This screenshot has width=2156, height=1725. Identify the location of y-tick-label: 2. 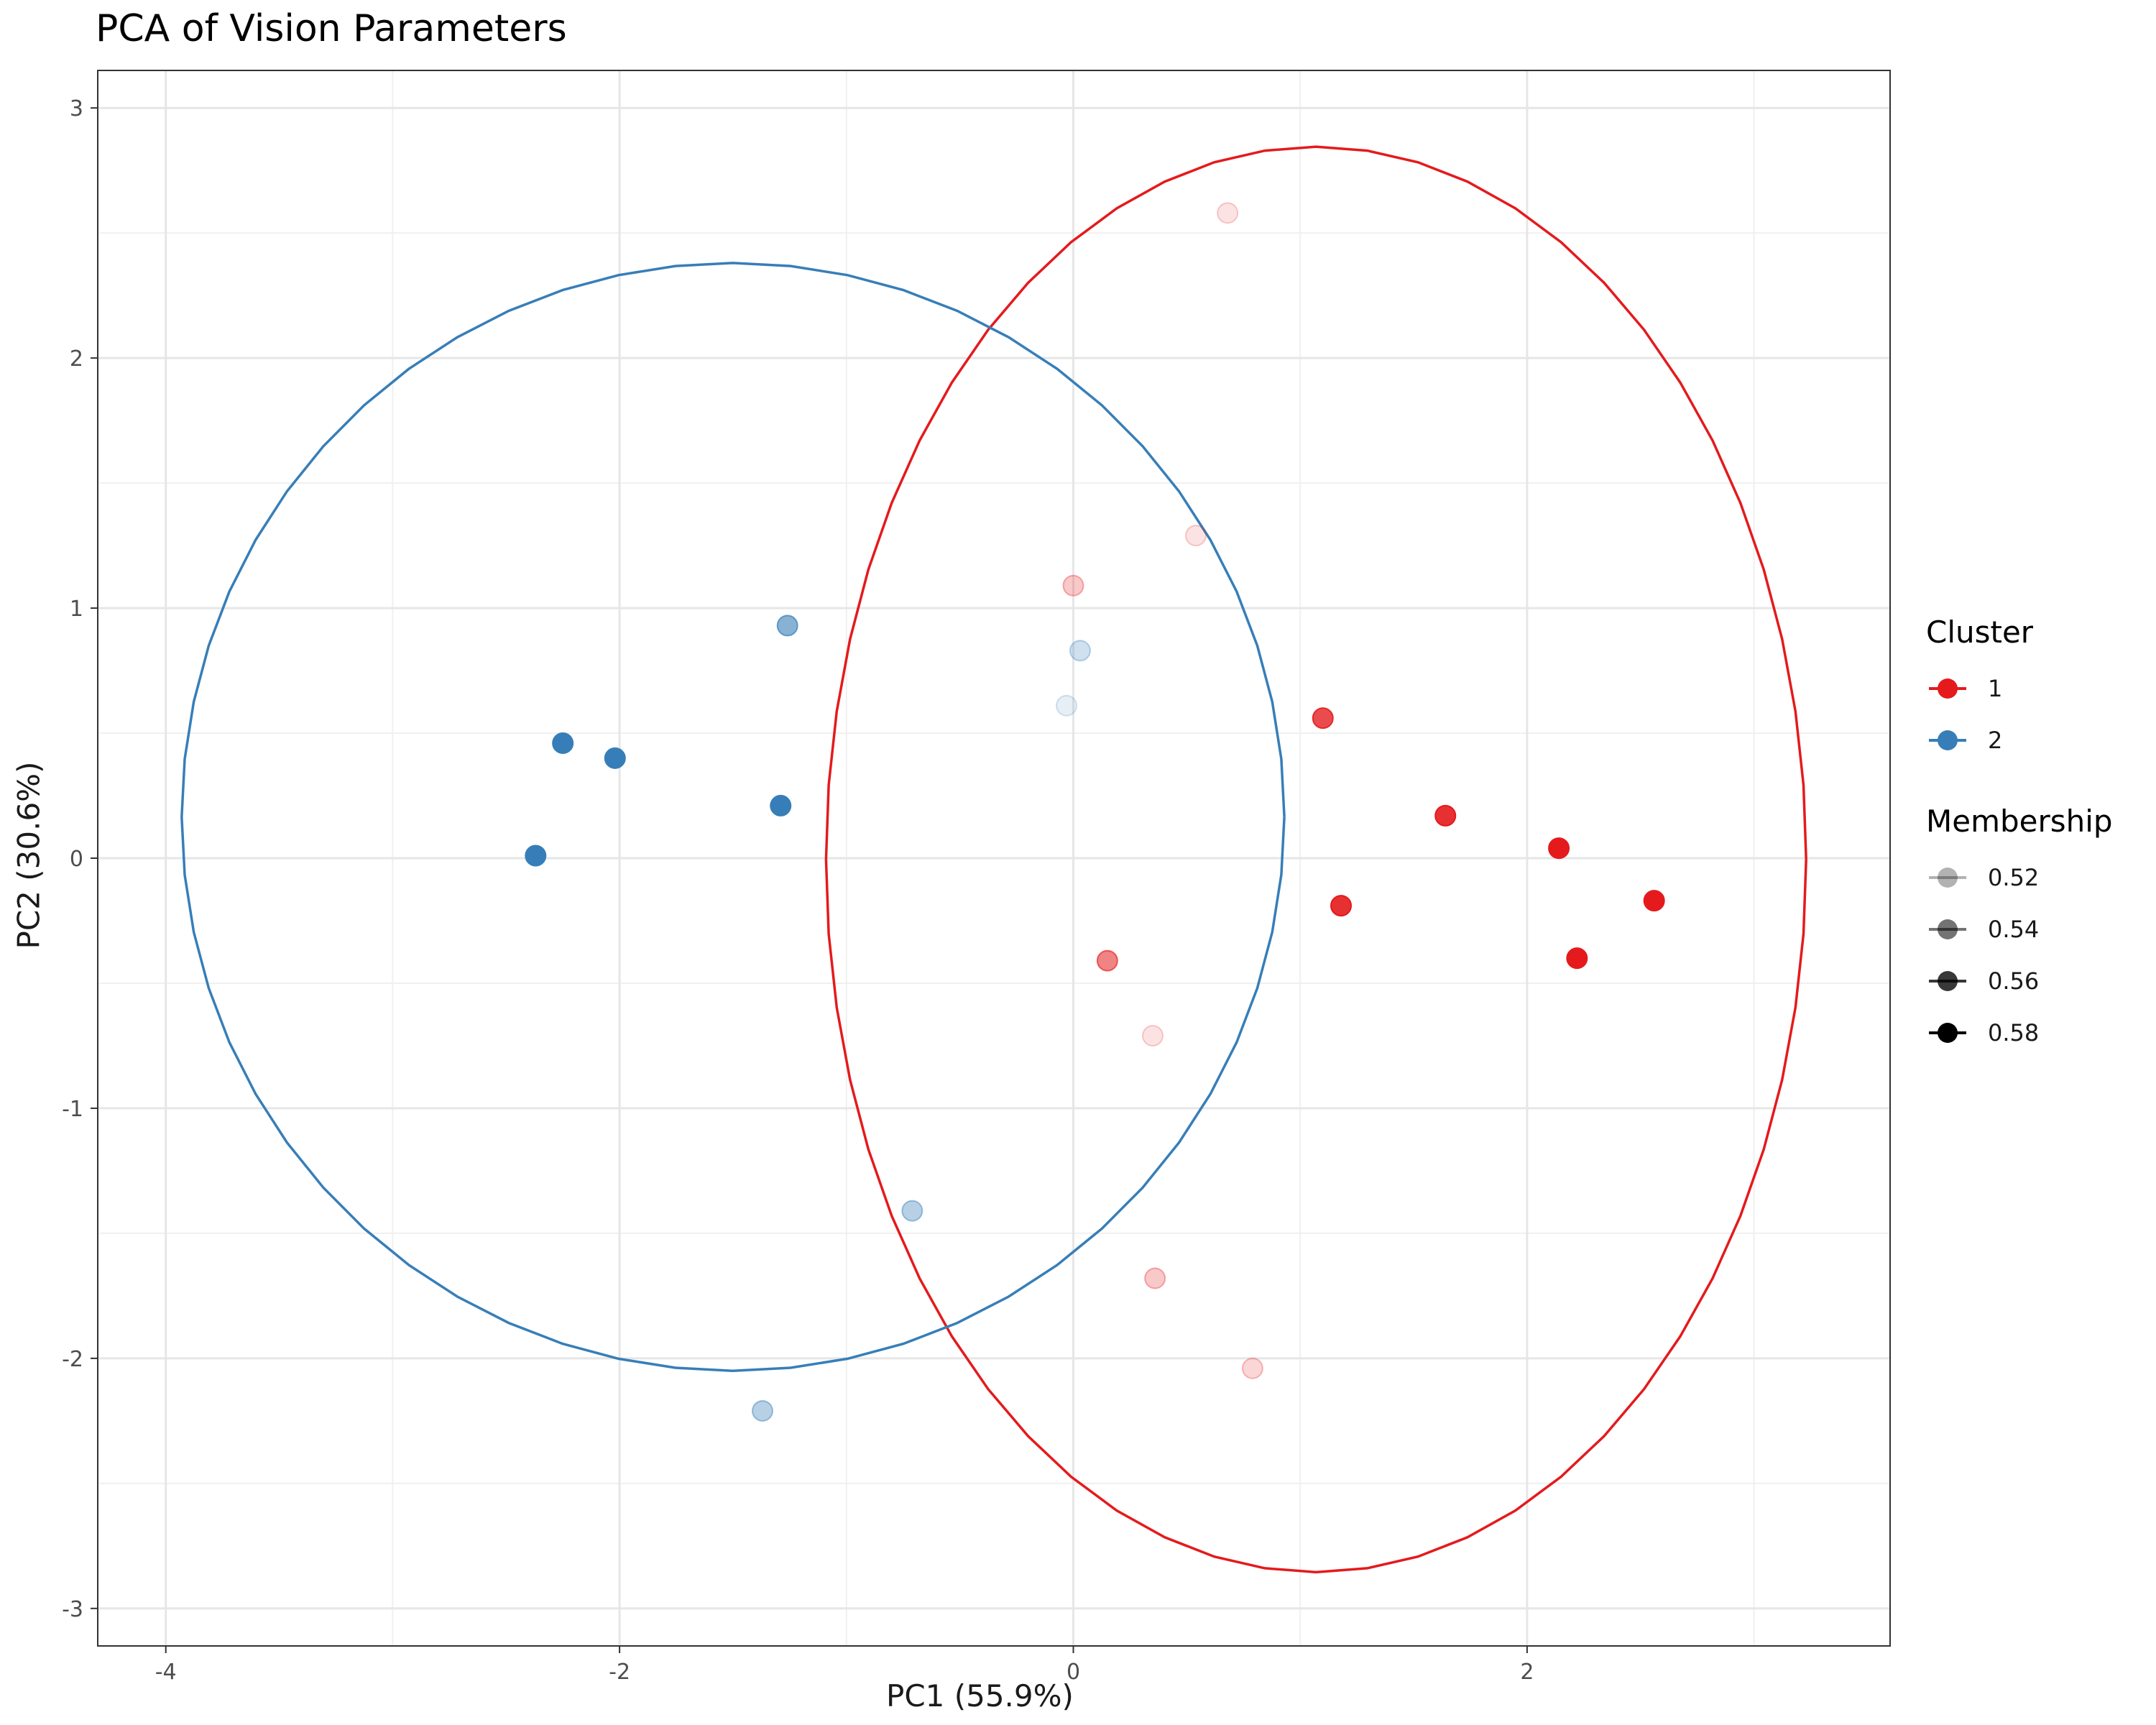
(76, 359).